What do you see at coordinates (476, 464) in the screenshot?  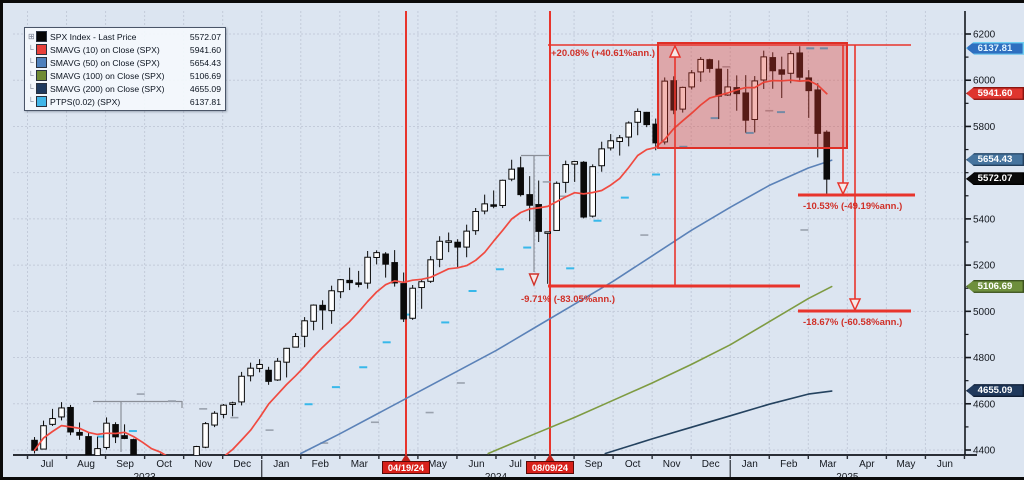 I see `svg-text: Jun` at bounding box center [476, 464].